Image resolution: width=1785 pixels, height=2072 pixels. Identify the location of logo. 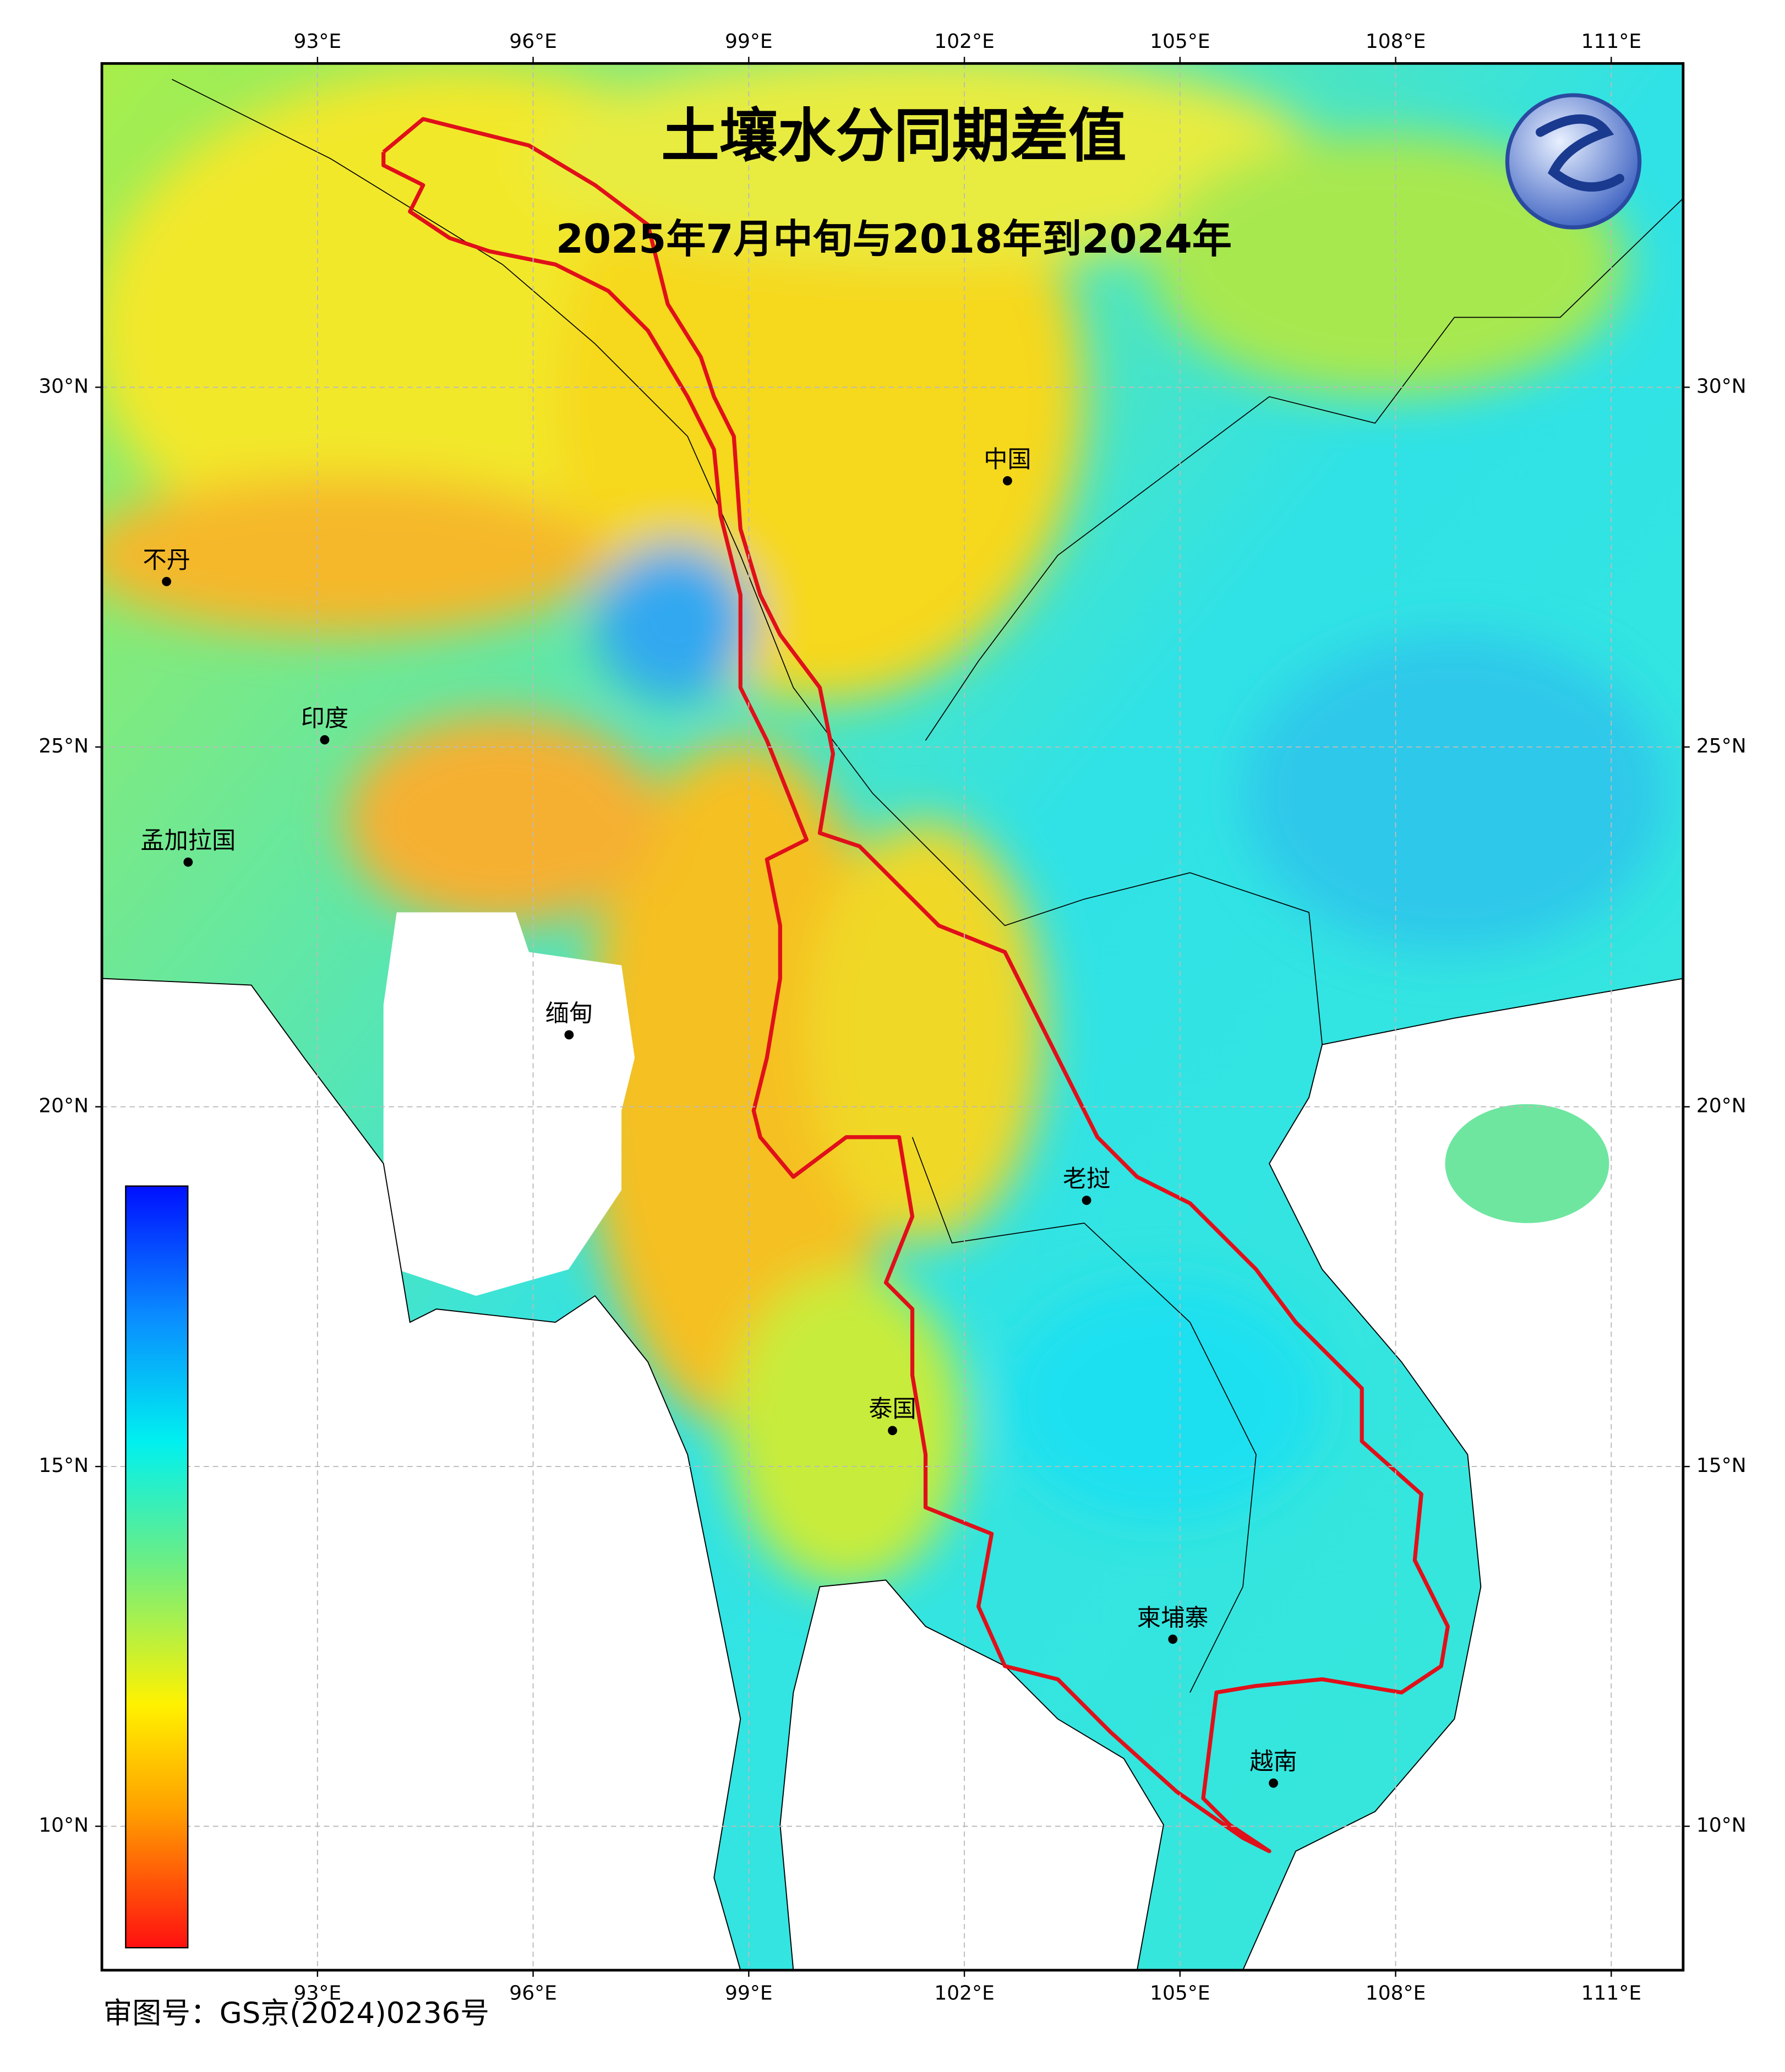
(1573, 161).